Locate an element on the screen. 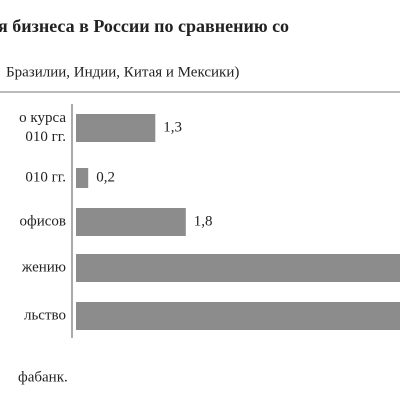 This screenshot has width=400, height=400. chart-title: я бизнеса в России по сравнению со is located at coordinates (144, 26).